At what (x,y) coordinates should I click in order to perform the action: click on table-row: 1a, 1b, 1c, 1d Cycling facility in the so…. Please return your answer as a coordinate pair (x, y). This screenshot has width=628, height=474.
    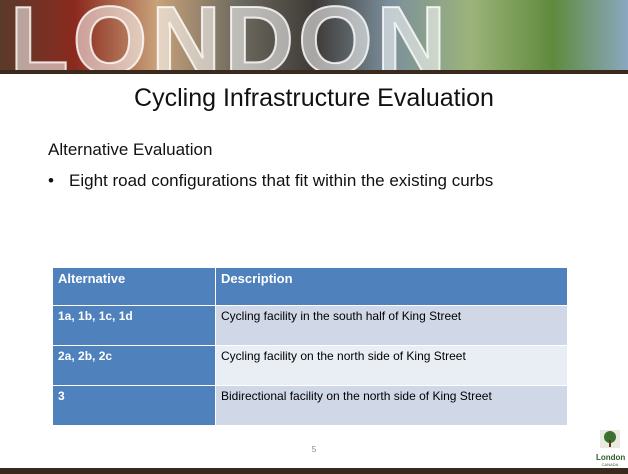
    Looking at the image, I should click on (310, 325).